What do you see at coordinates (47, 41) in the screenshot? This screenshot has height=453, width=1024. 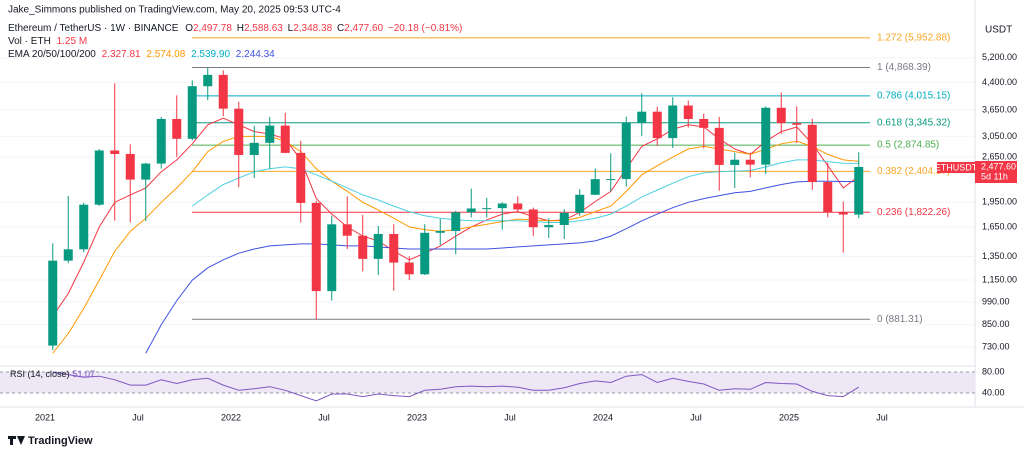 I see `legend-volume: Vol · ETH 1.25 M` at bounding box center [47, 41].